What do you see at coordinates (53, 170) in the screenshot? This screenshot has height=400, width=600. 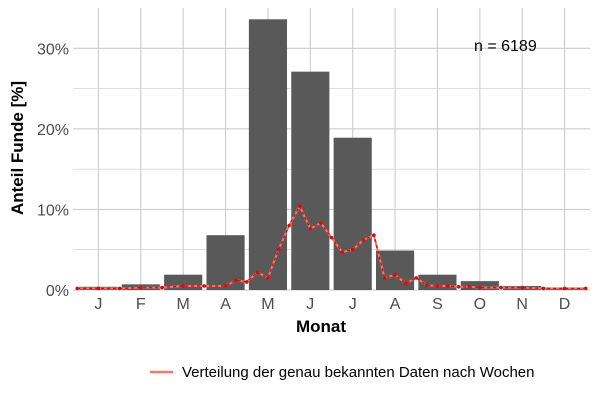 I see `y-tick-labels: 0% 10% 20% 30%` at bounding box center [53, 170].